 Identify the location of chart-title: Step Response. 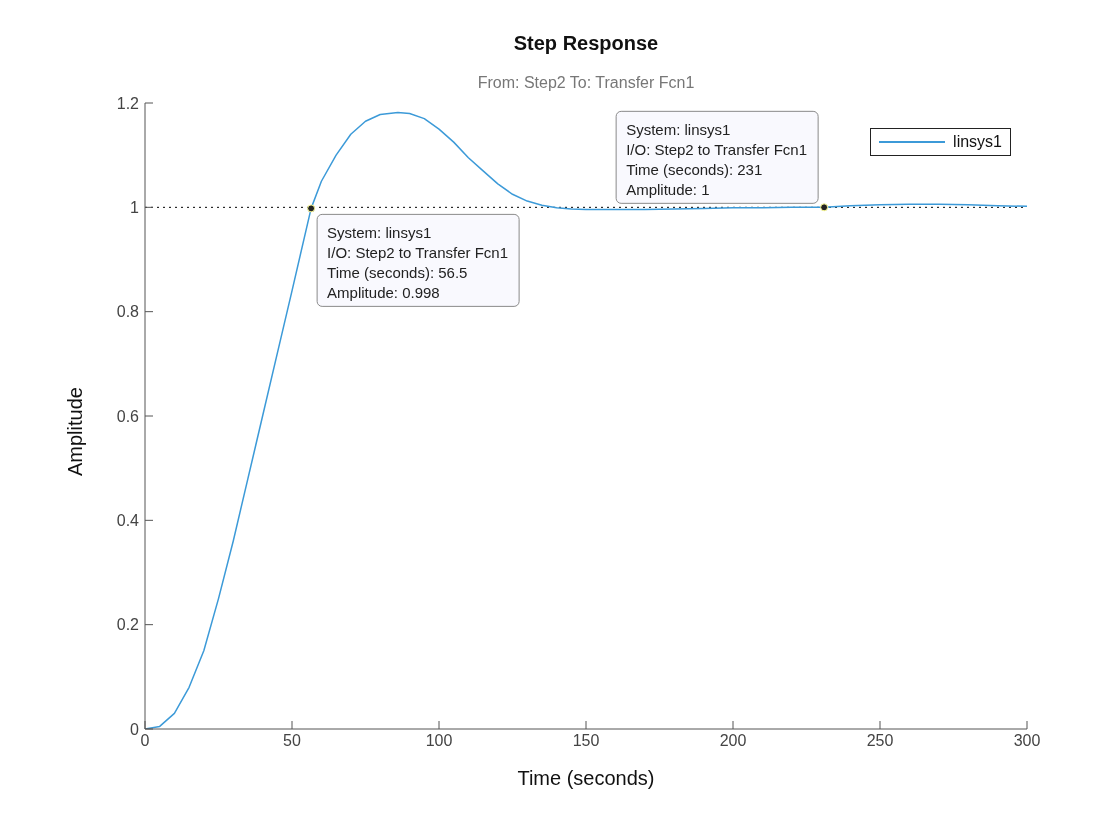
(586, 43).